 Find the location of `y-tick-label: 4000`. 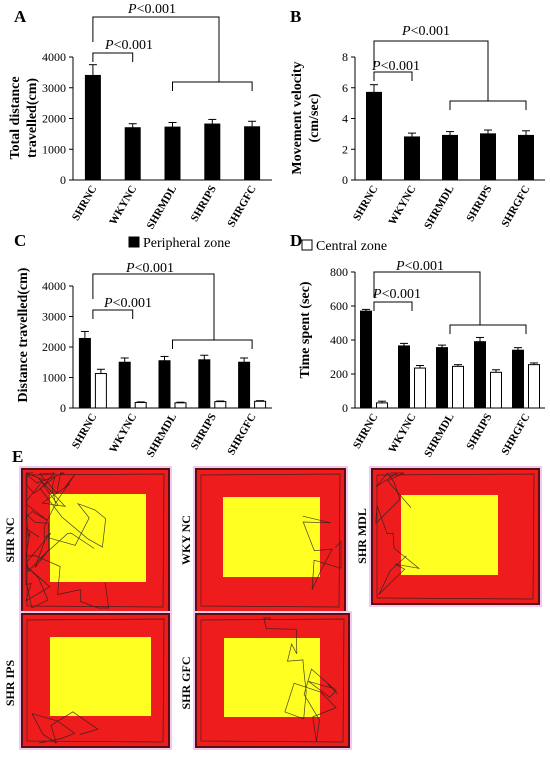

y-tick-label: 4000 is located at coordinates (54, 57).